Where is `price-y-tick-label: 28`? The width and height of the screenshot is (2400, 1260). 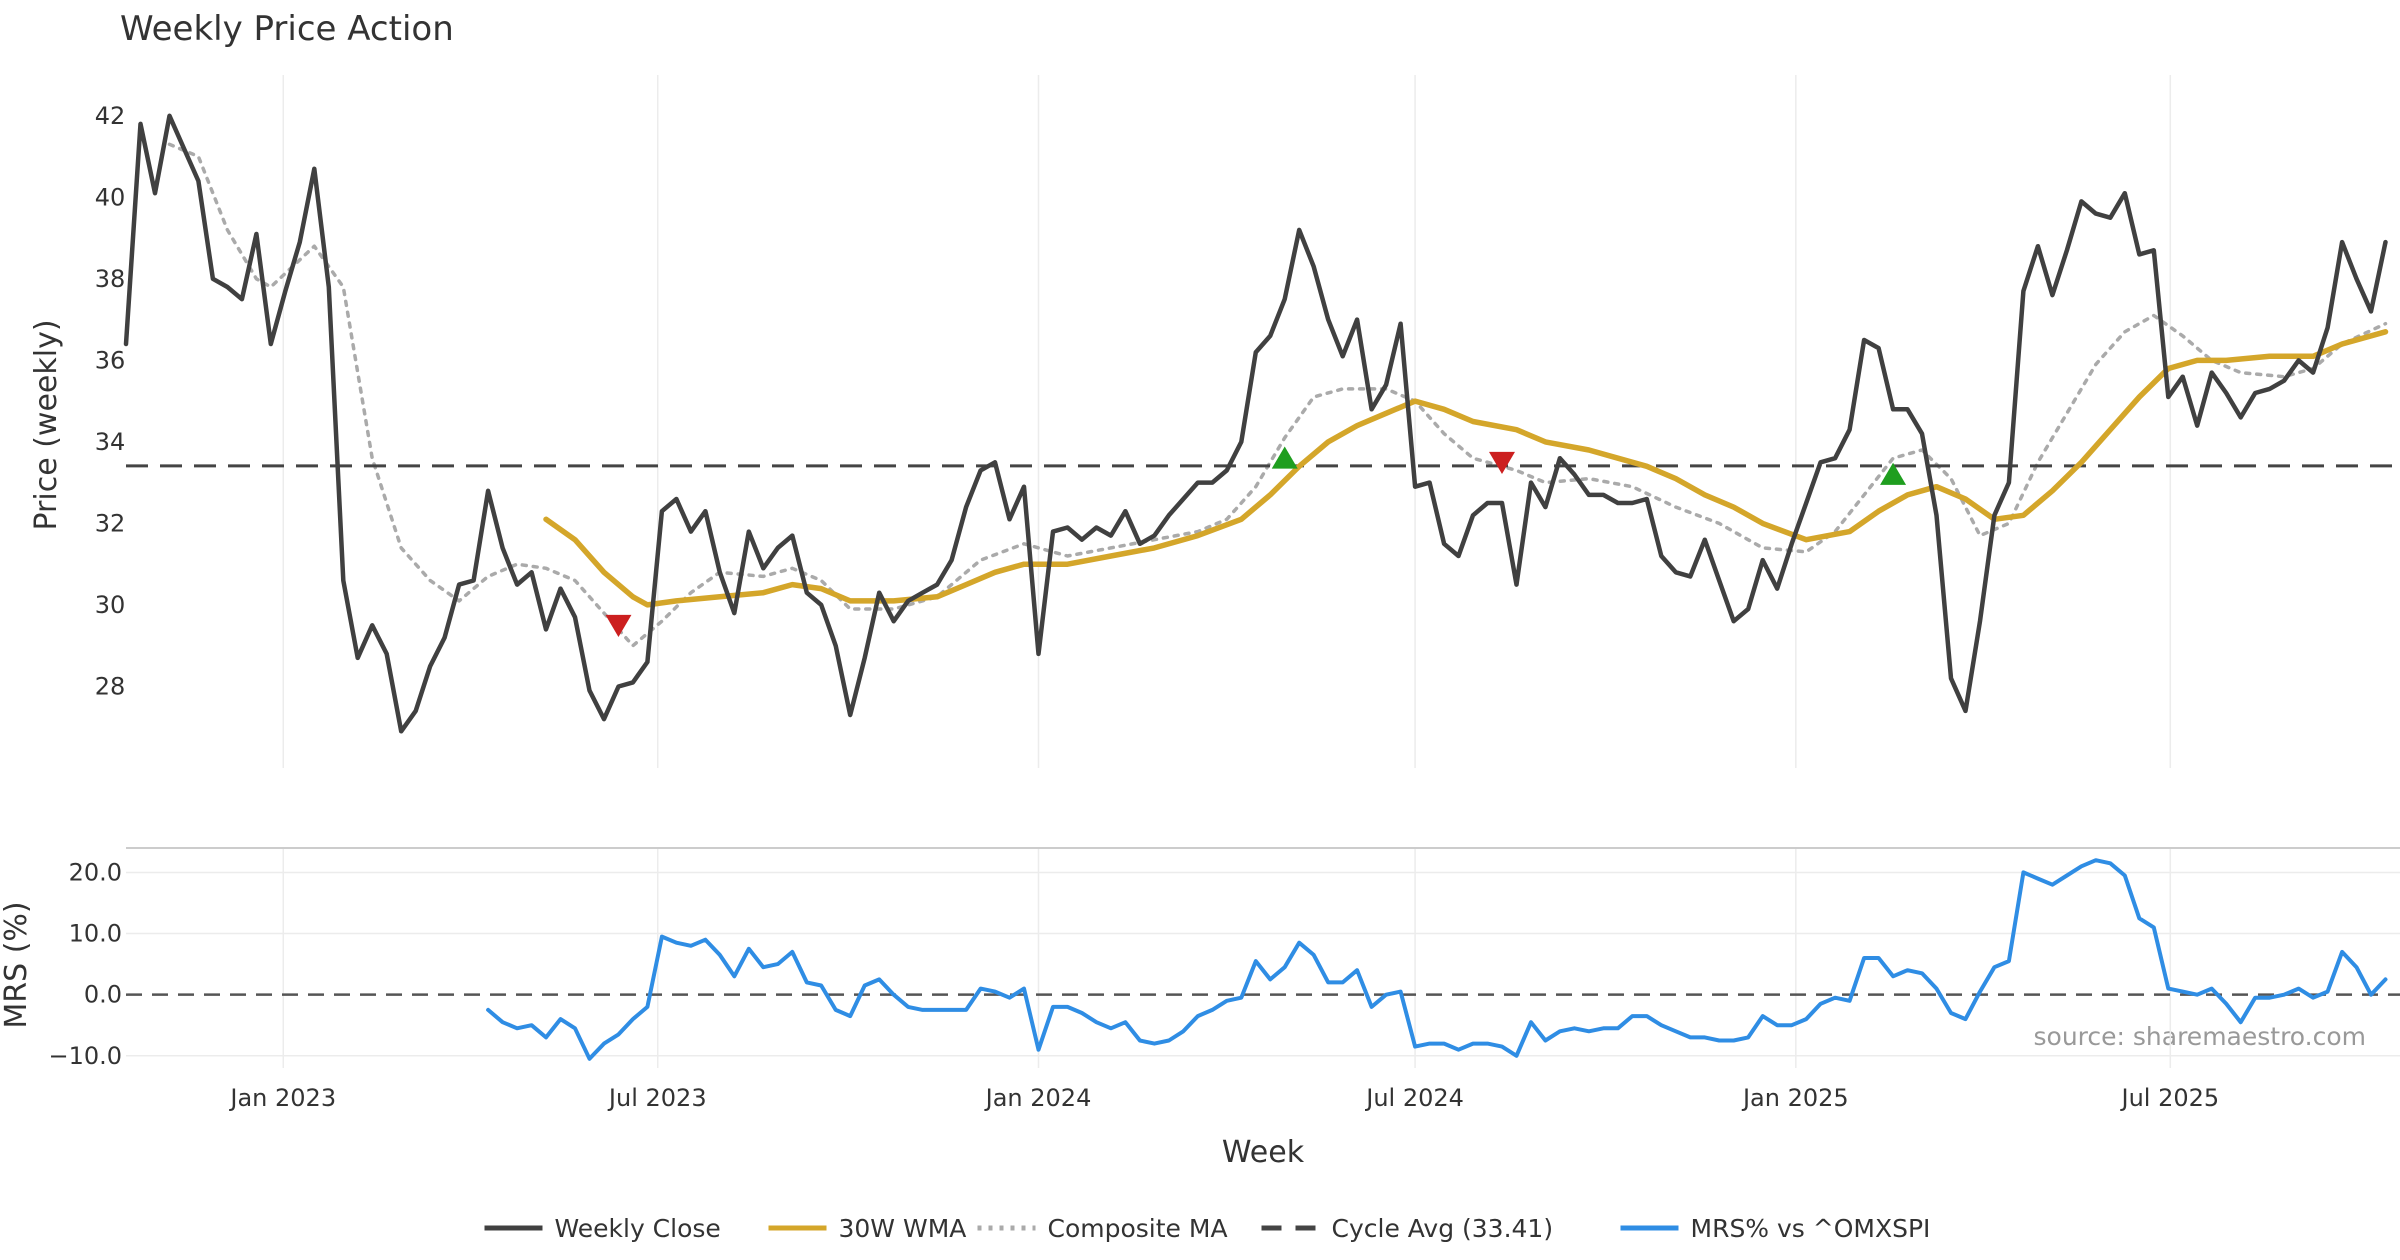 price-y-tick-label: 28 is located at coordinates (110, 686).